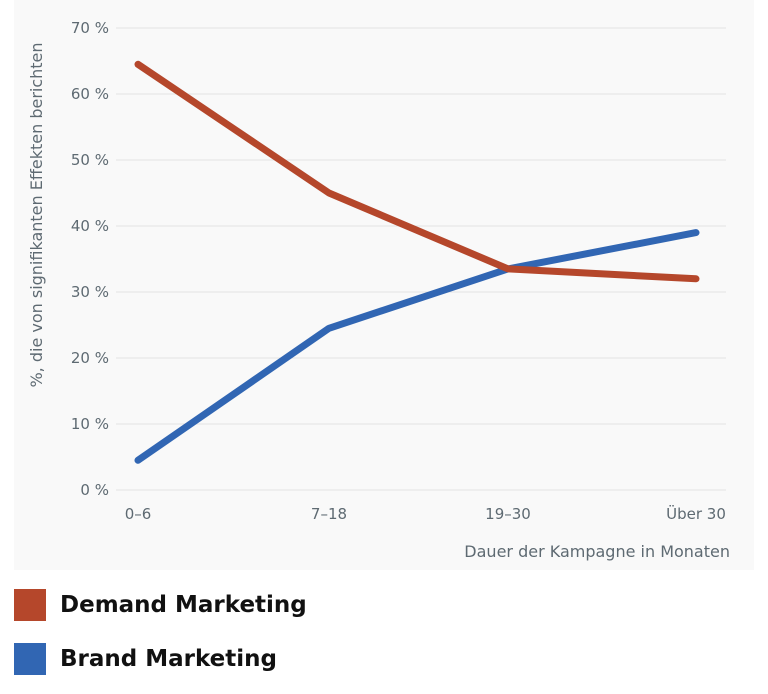 This screenshot has height=694, width=768. I want to click on x-tick-label: 19–30, so click(508, 514).